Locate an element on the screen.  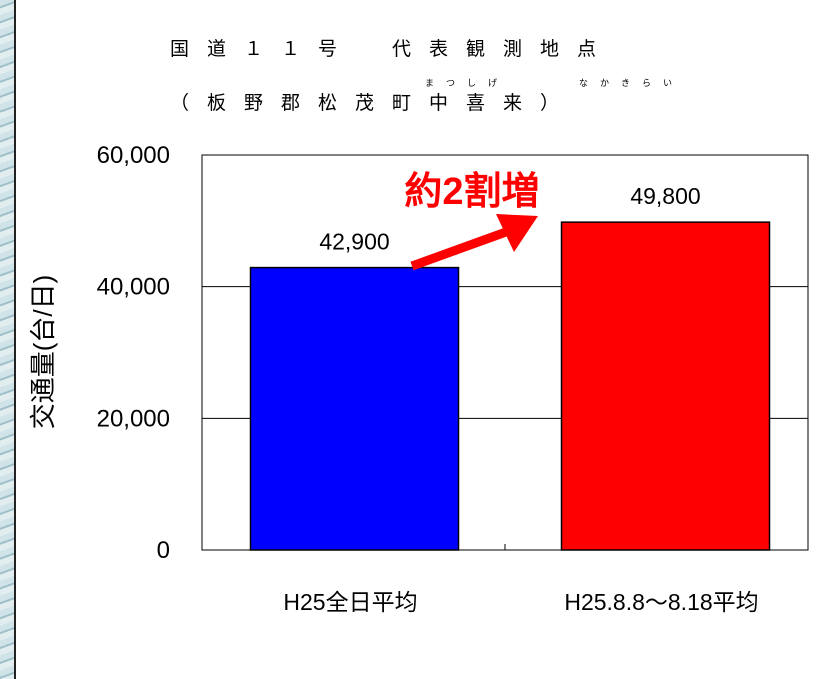
bar-value-label: 49,800 is located at coordinates (665, 196).